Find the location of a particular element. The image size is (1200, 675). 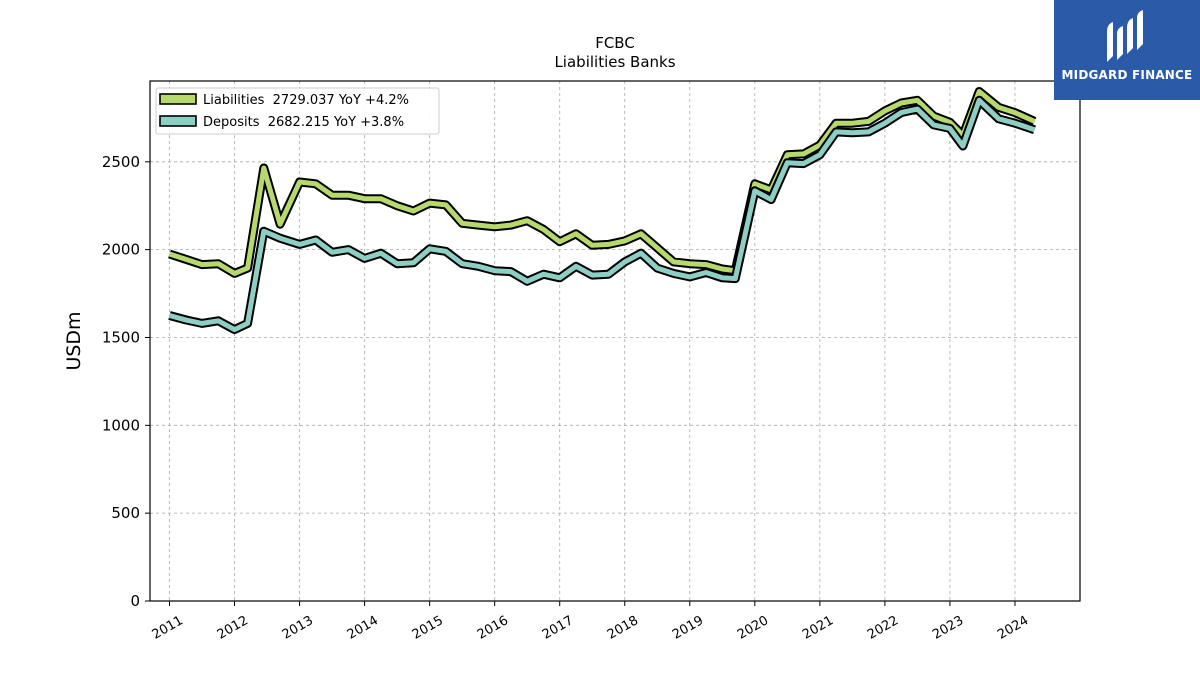

x-tick-label: 2022 is located at coordinates (883, 628).